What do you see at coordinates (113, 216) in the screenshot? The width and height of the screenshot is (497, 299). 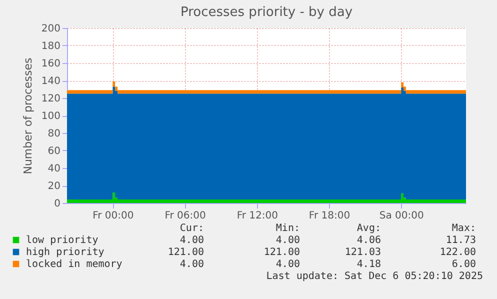 I see `x-tick-label: Fr 00:00` at bounding box center [113, 216].